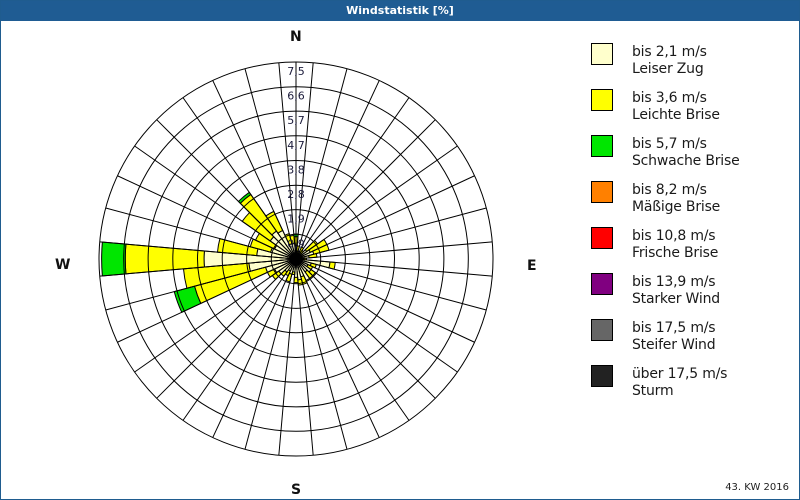 Image resolution: width=800 pixels, height=500 pixels. I want to click on legend-label: Sturm, so click(653, 391).